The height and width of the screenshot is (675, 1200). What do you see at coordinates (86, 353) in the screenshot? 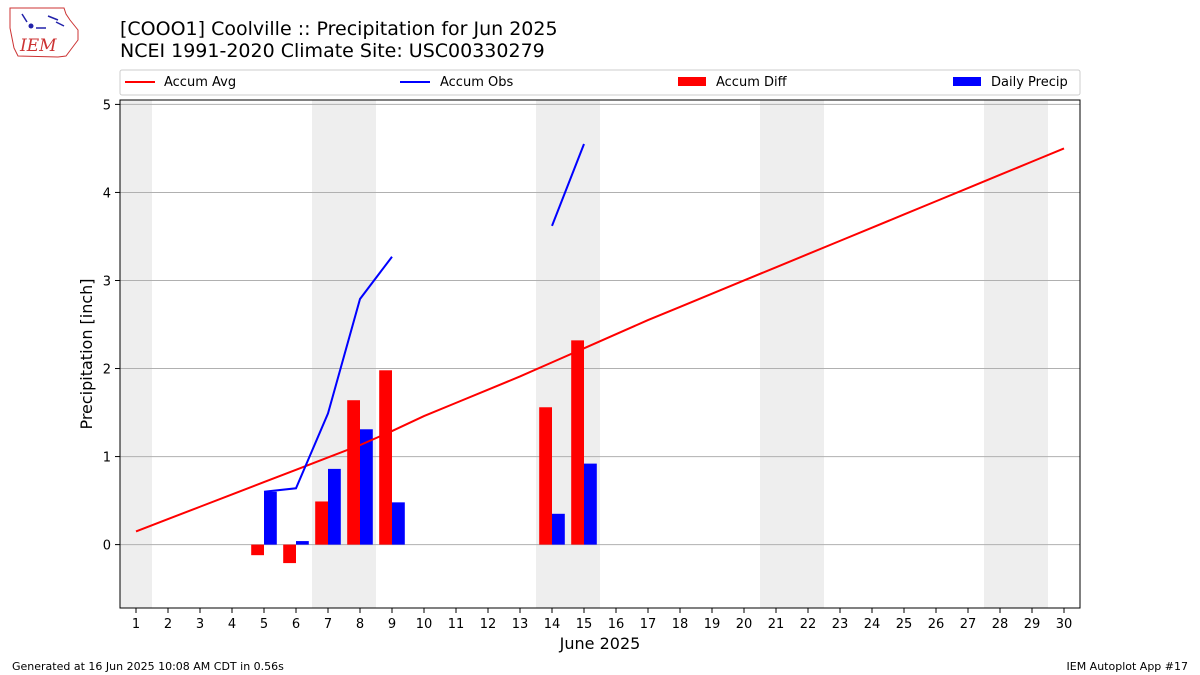
I see `y-axis-label: Precipitation [inch]` at bounding box center [86, 353].